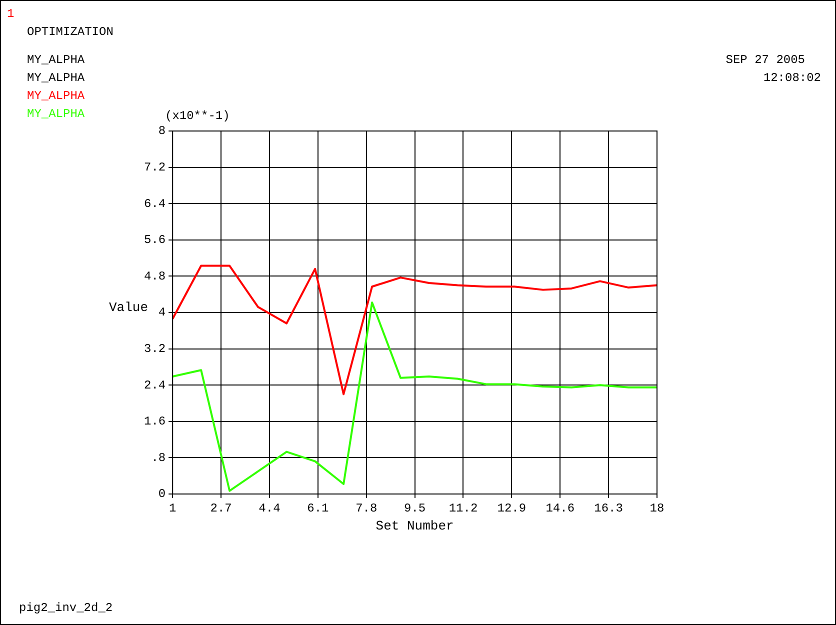 The image size is (836, 625). Describe the element at coordinates (155, 421) in the screenshot. I see `y-tick-label: 1.6` at that location.